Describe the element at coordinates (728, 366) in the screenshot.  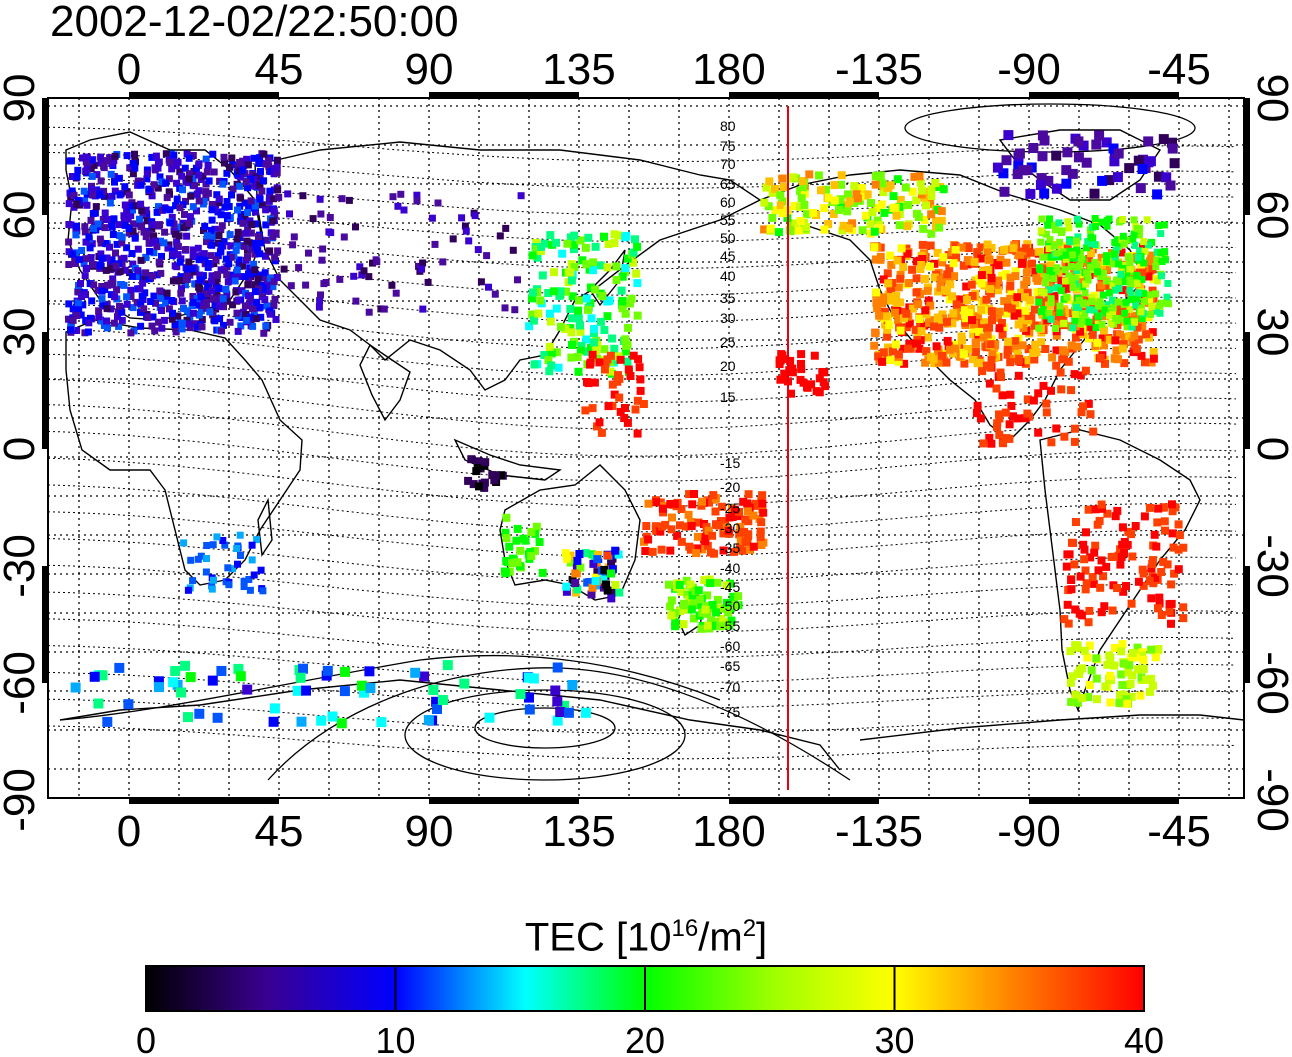
I see `contour-label-20: 20` at that location.